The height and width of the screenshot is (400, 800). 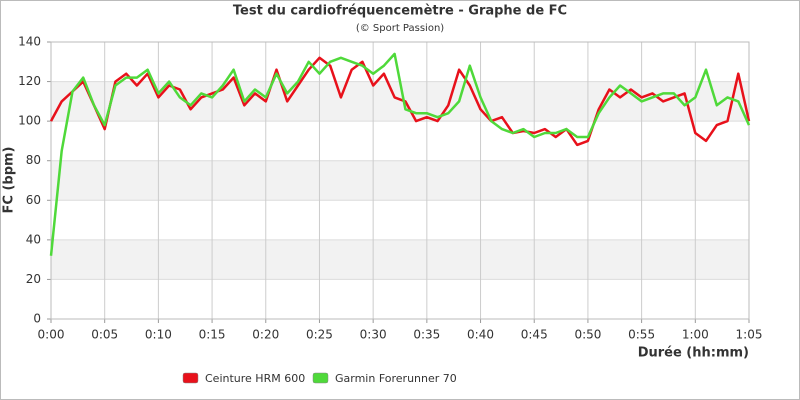 I want to click on x-tick-label: 0:00, so click(x=51, y=335).